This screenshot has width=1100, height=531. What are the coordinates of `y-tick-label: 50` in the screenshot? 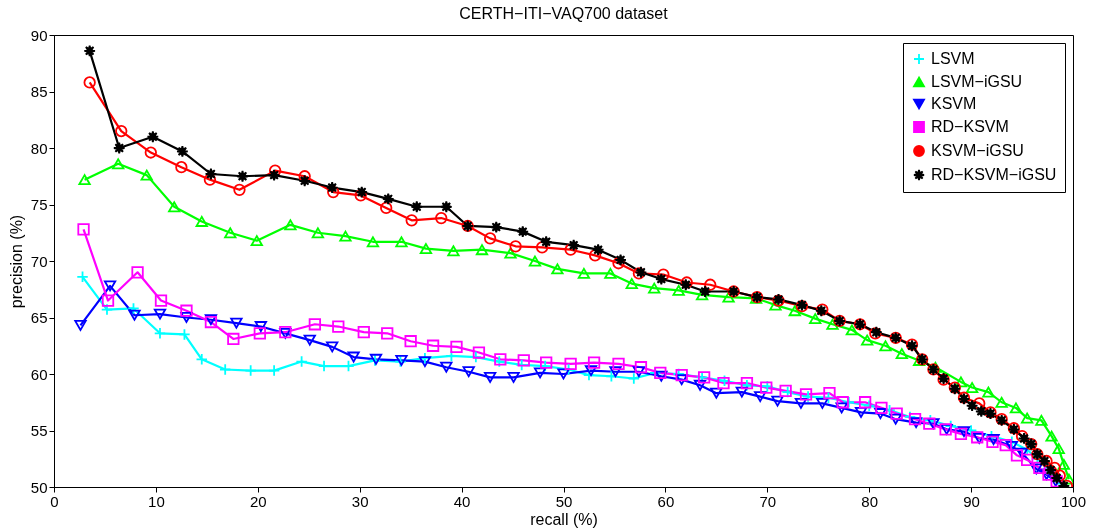 It's located at (39, 487).